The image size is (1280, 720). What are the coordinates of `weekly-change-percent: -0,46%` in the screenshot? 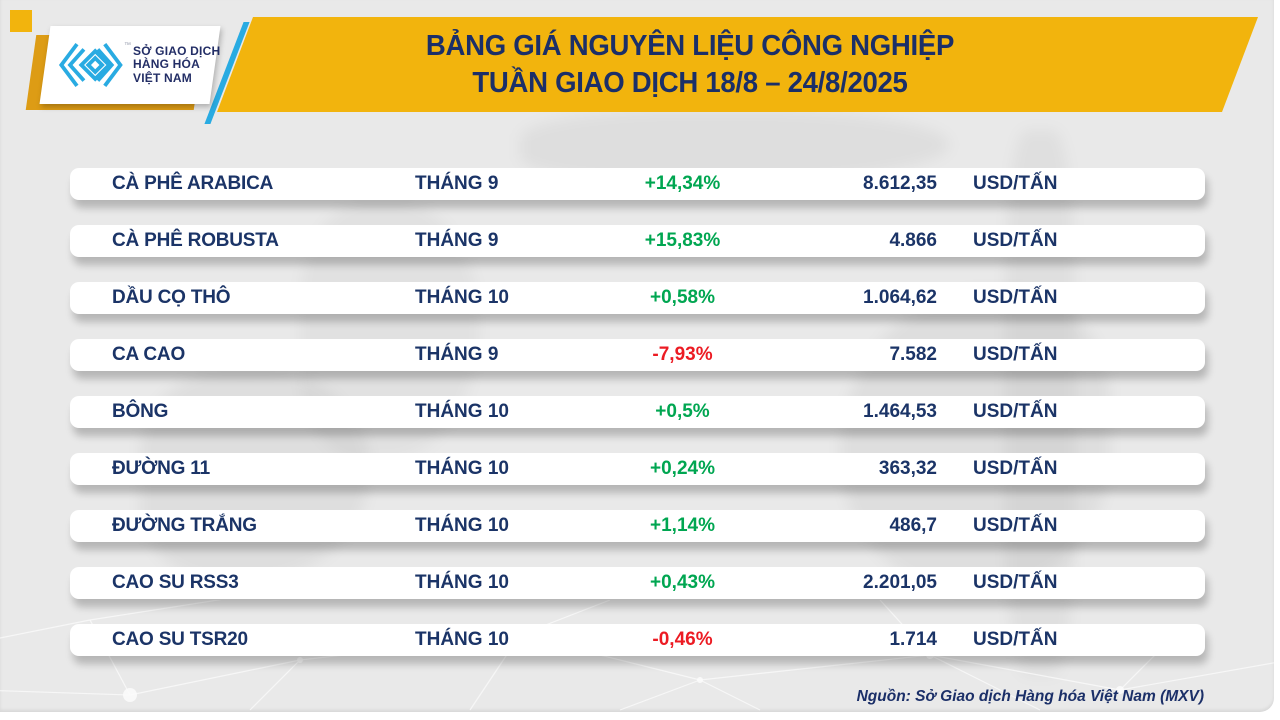 It's located at (682, 639).